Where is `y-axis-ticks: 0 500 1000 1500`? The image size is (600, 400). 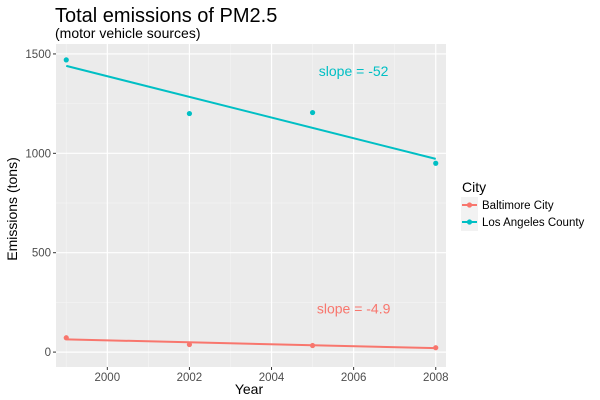 y-axis-ticks: 0 500 1000 1500 is located at coordinates (40, 204).